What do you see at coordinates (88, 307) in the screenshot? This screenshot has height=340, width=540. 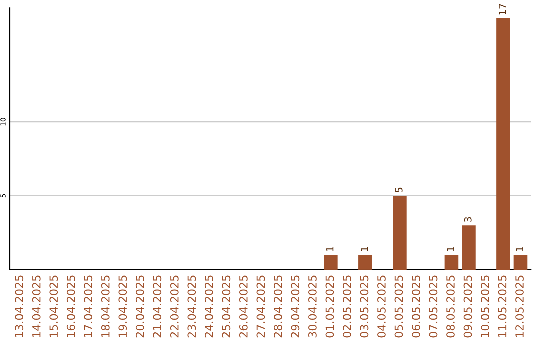 I see `x-tick-label: 17.04.2025` at bounding box center [88, 307].